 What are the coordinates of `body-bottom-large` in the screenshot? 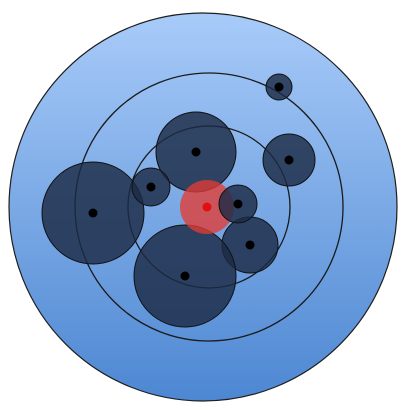 It's located at (185, 276).